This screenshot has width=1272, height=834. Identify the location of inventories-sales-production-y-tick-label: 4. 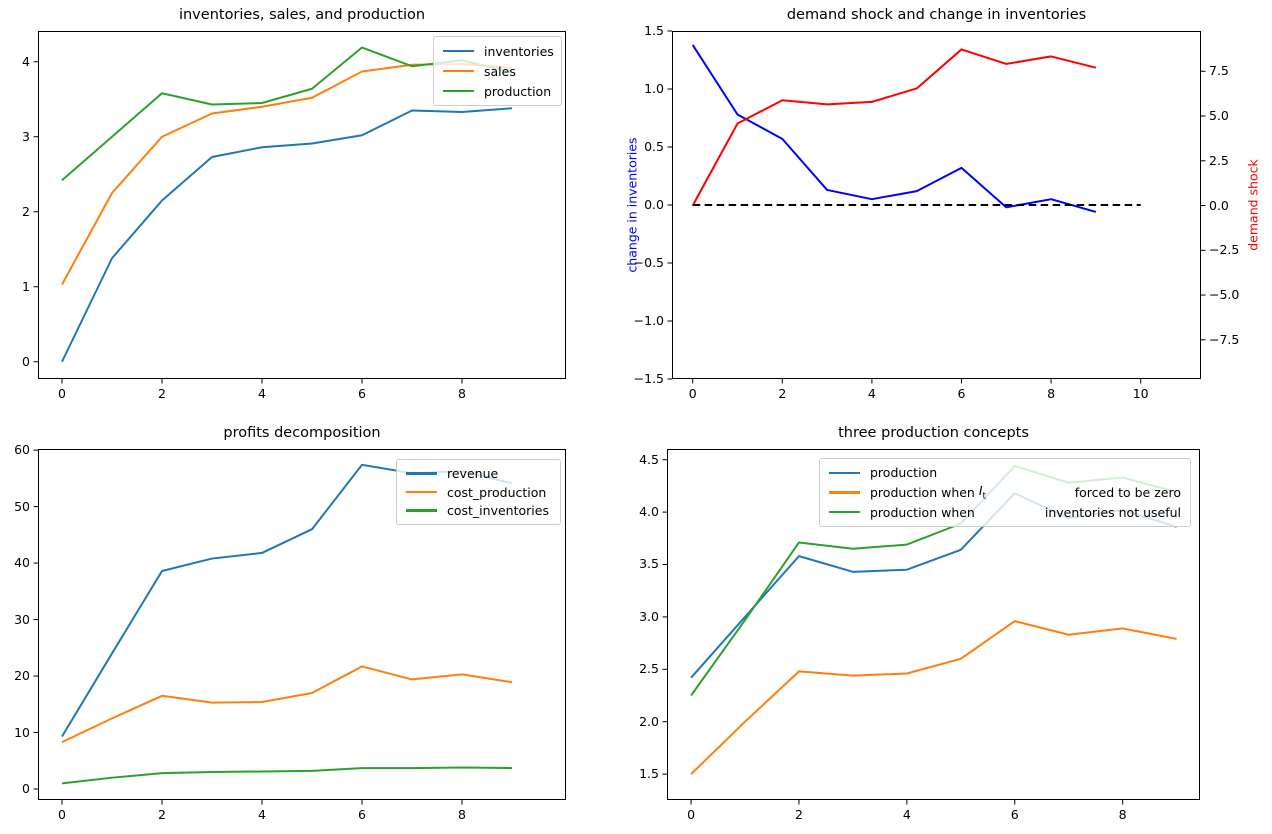
(26, 61).